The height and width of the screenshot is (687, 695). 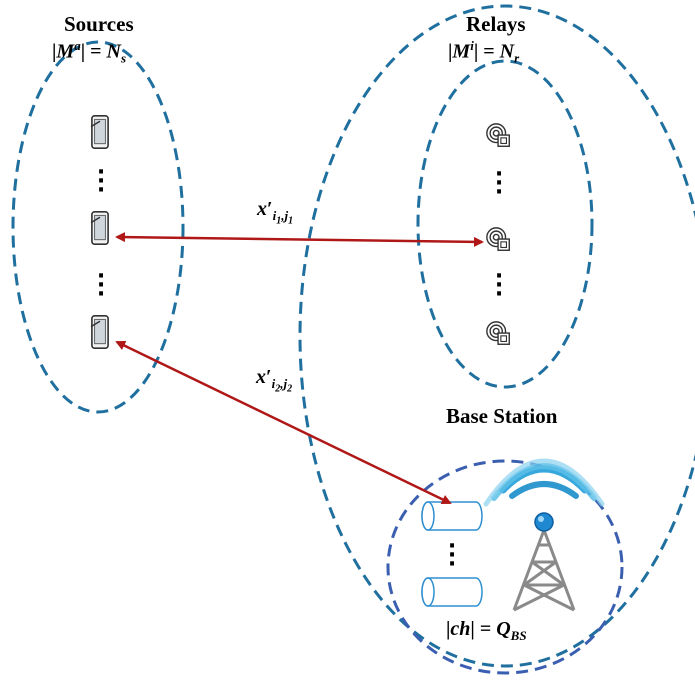 What do you see at coordinates (502, 416) in the screenshot?
I see `base-station-title: Base Station` at bounding box center [502, 416].